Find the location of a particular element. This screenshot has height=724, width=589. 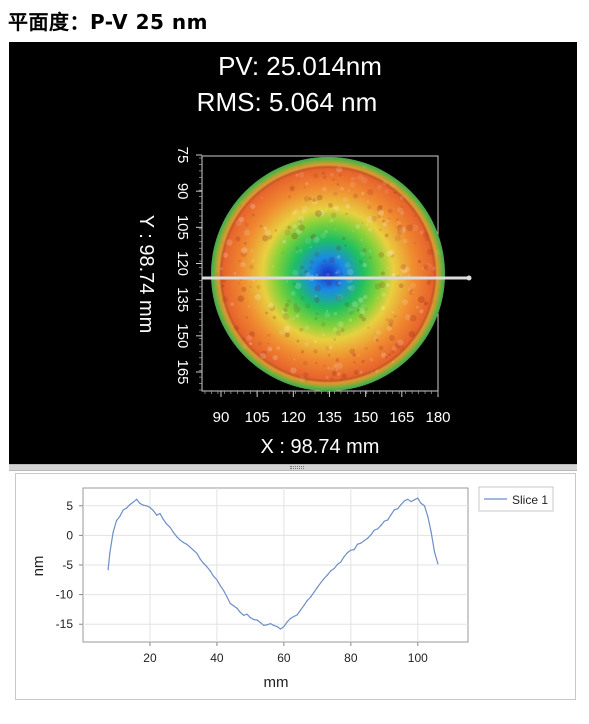

x-tick-label: 40 is located at coordinates (217, 658).